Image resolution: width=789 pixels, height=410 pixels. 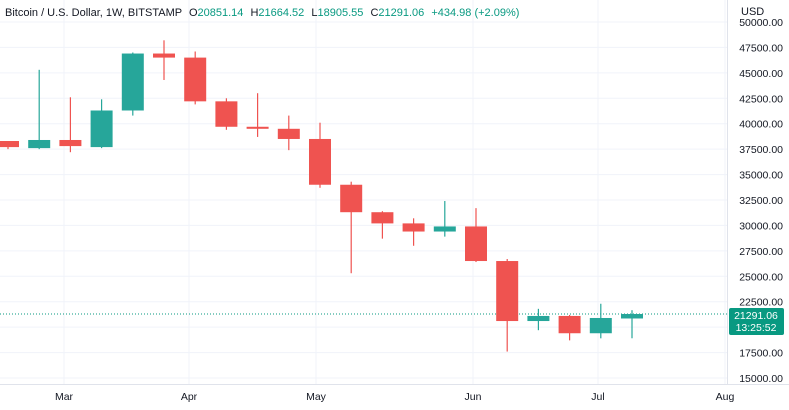 What do you see at coordinates (473, 397) in the screenshot?
I see `x-tick-label: Jun` at bounding box center [473, 397].